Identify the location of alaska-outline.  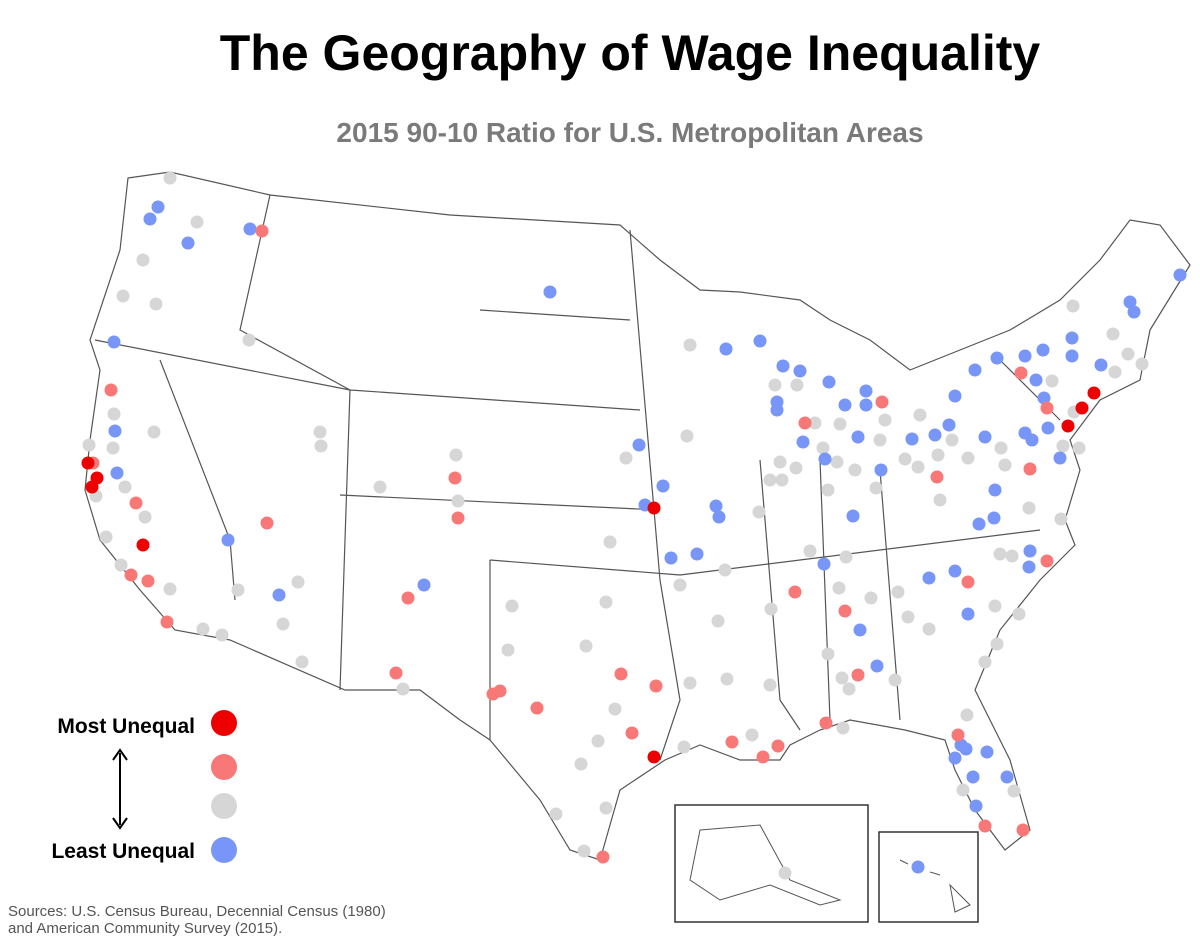
(765, 865).